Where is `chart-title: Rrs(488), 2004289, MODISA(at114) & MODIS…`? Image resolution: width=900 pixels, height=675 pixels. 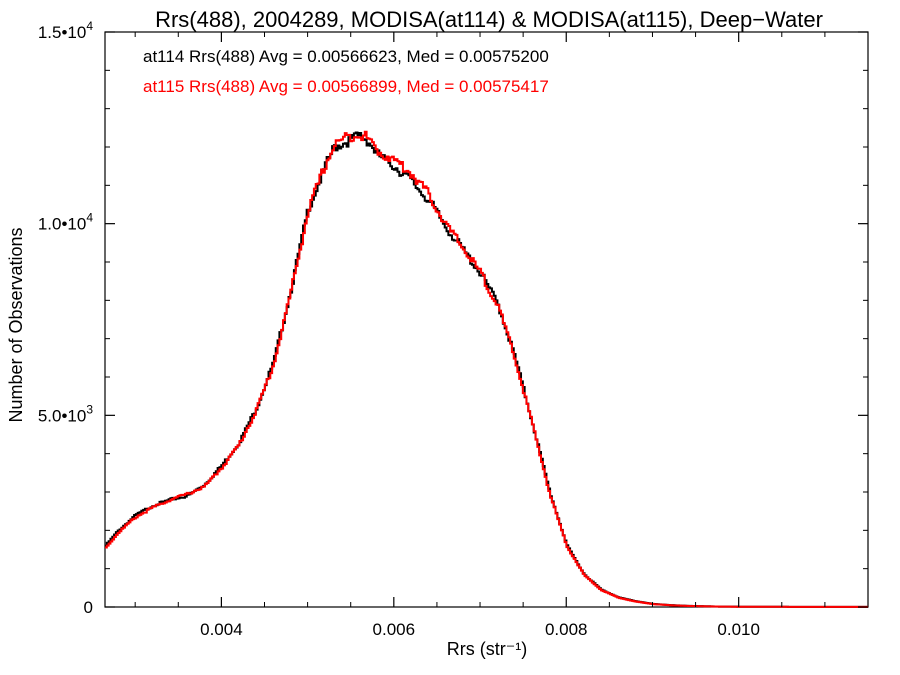 chart-title: Rrs(488), 2004289, MODISA(at114) & MODIS… is located at coordinates (489, 19).